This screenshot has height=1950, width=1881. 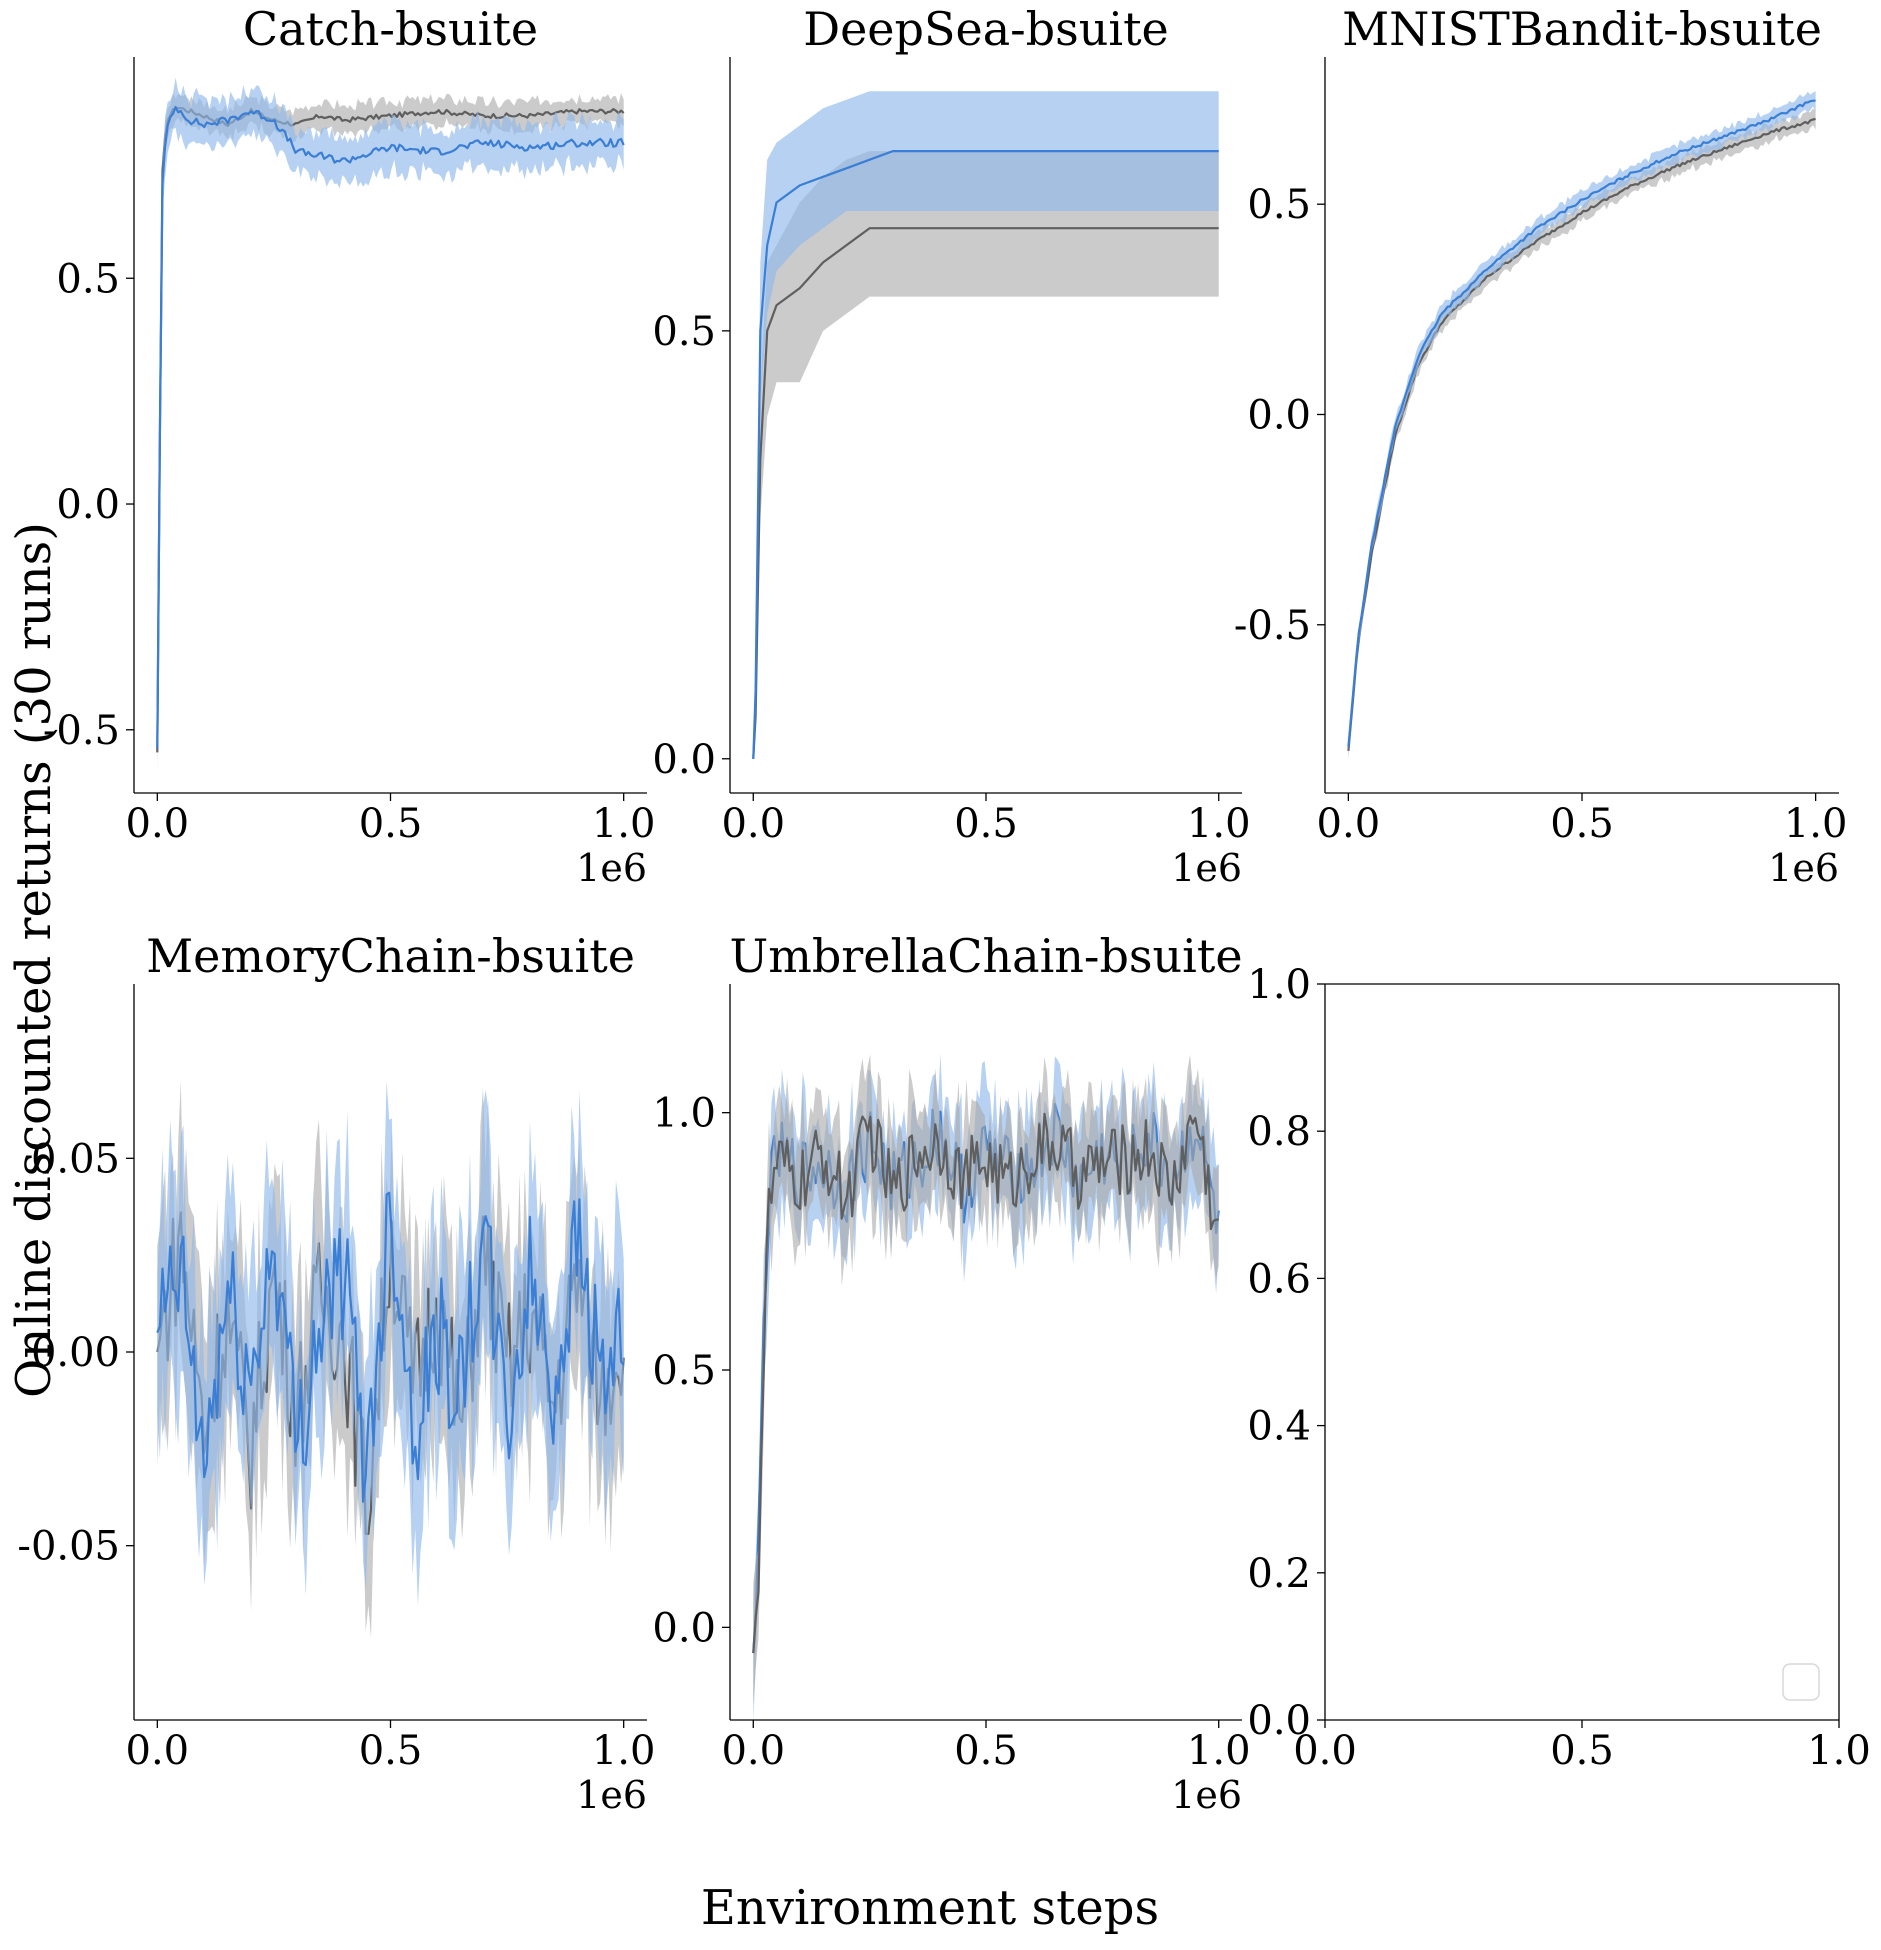 I want to click on figure-ylabel: Online discounted returns (30 runs), so click(x=34, y=960).